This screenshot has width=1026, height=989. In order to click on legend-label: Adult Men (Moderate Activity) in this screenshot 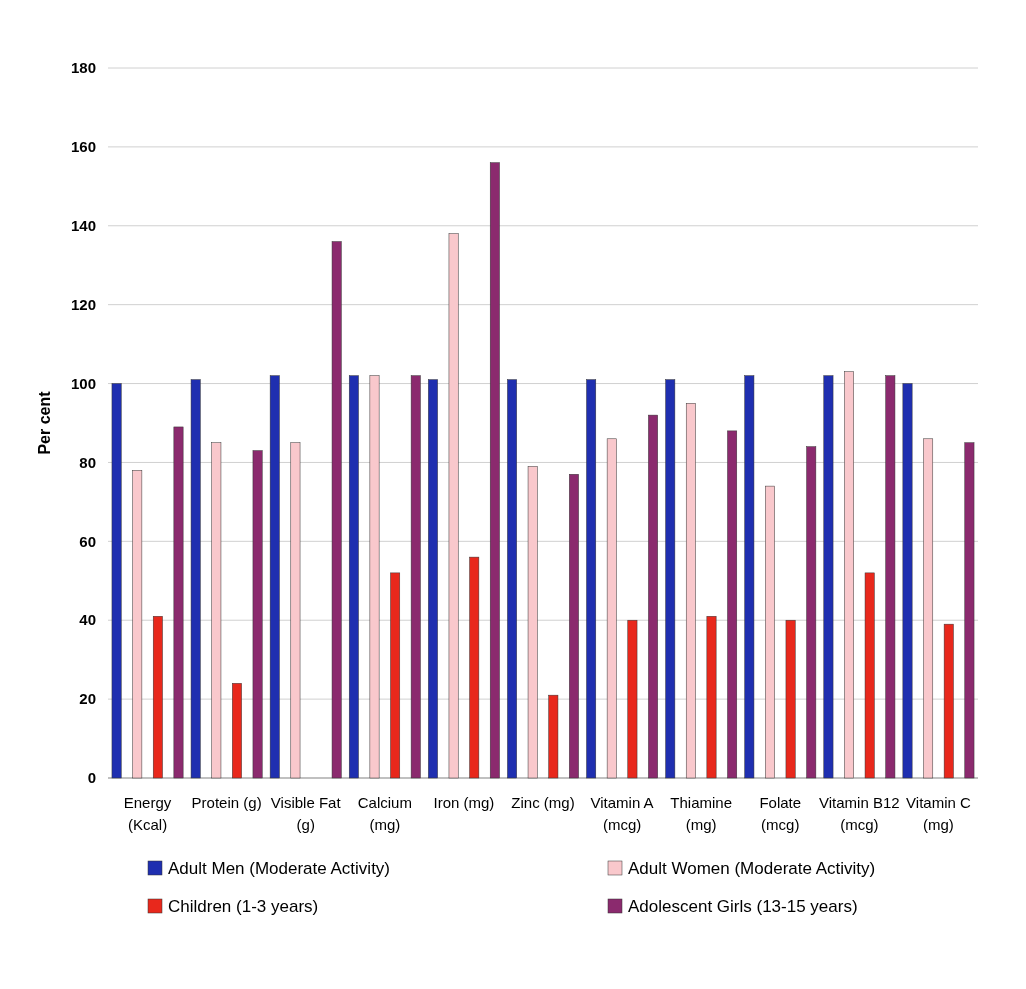, I will do `click(279, 868)`.